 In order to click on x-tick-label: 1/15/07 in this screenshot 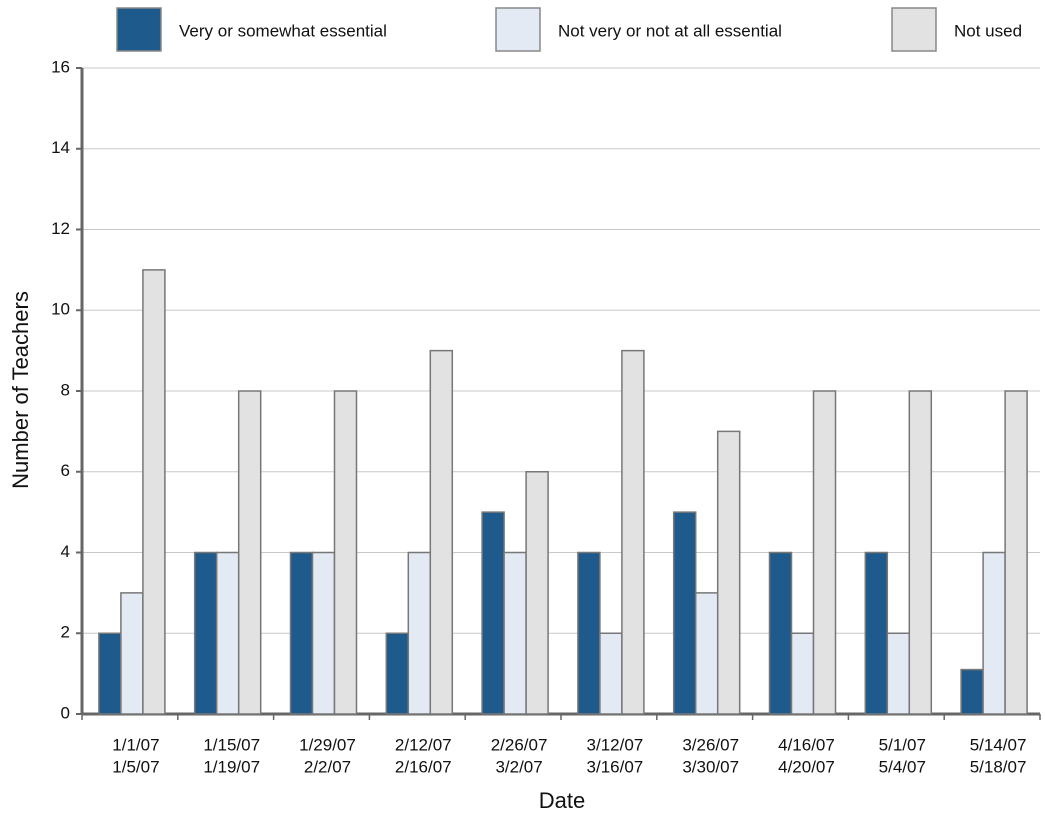, I will do `click(231, 744)`.